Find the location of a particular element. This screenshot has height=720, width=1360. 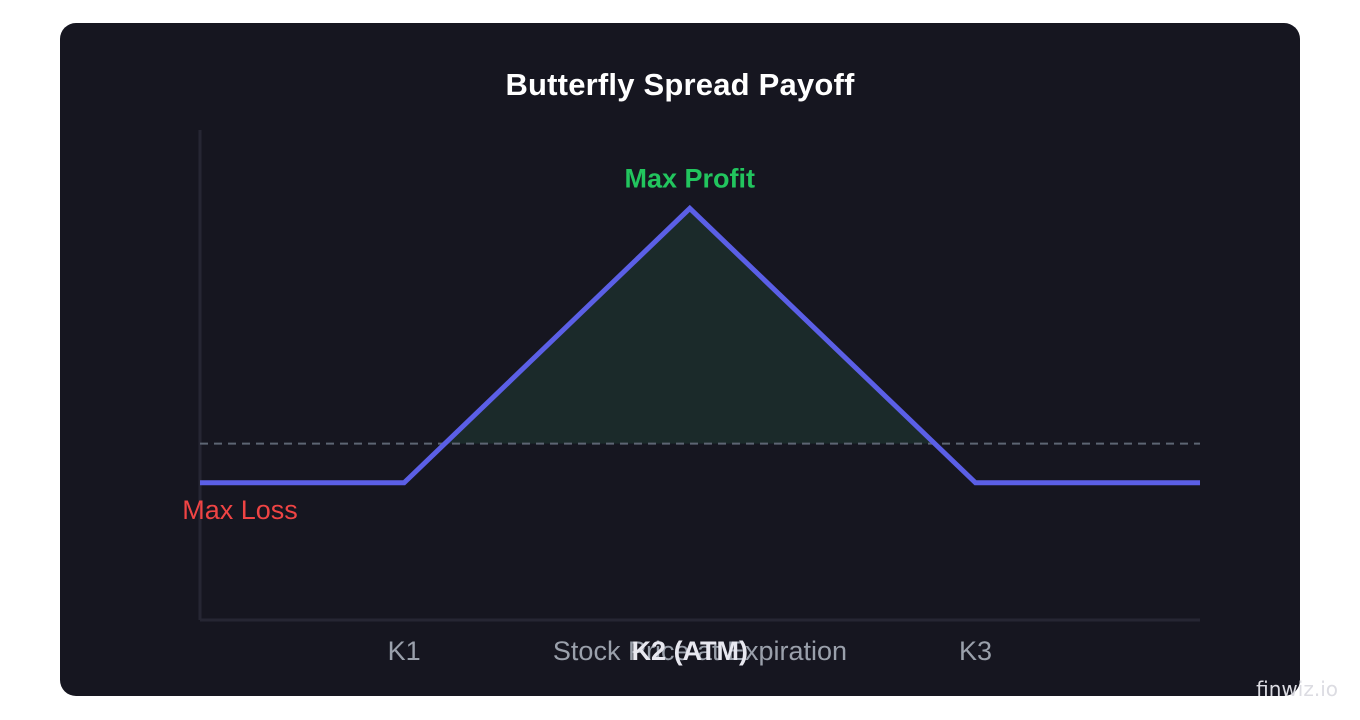

max-loss-label: Max Loss is located at coordinates (240, 510).